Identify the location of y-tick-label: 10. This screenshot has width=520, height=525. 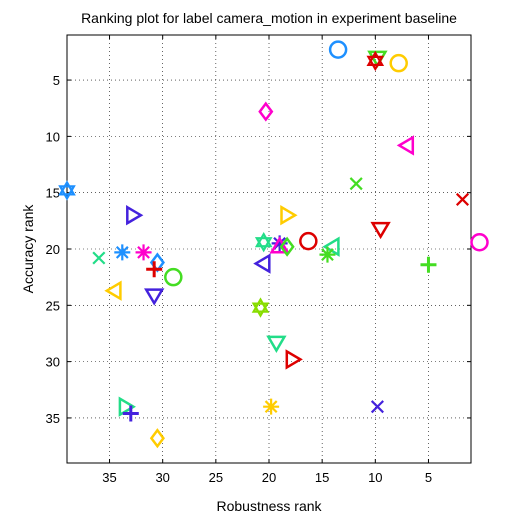
(53, 136).